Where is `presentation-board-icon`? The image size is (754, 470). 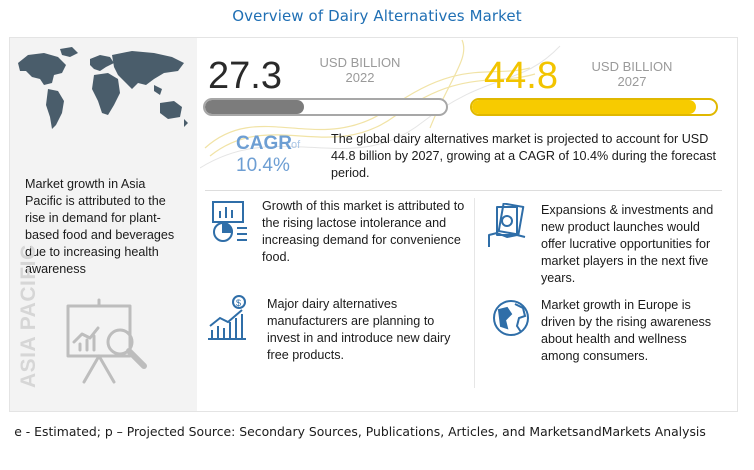 presentation-board-icon is located at coordinates (106, 341).